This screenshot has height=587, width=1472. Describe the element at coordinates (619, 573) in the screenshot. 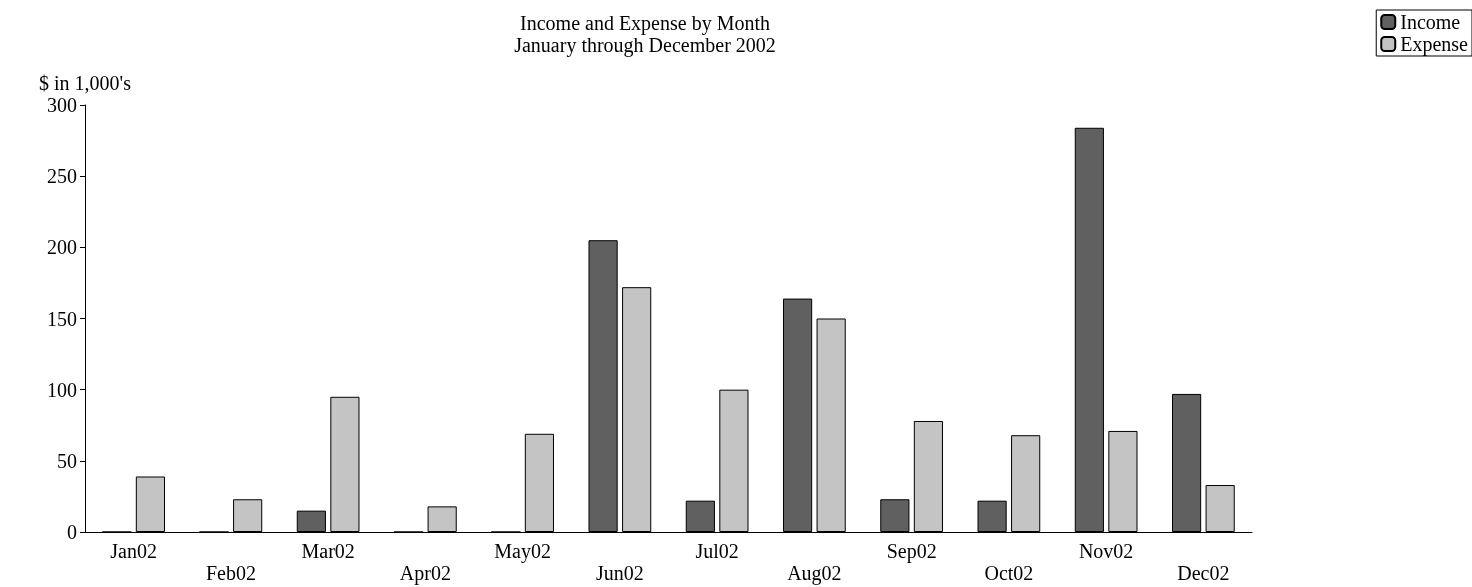

I see `x-tick-label: Jun02` at that location.